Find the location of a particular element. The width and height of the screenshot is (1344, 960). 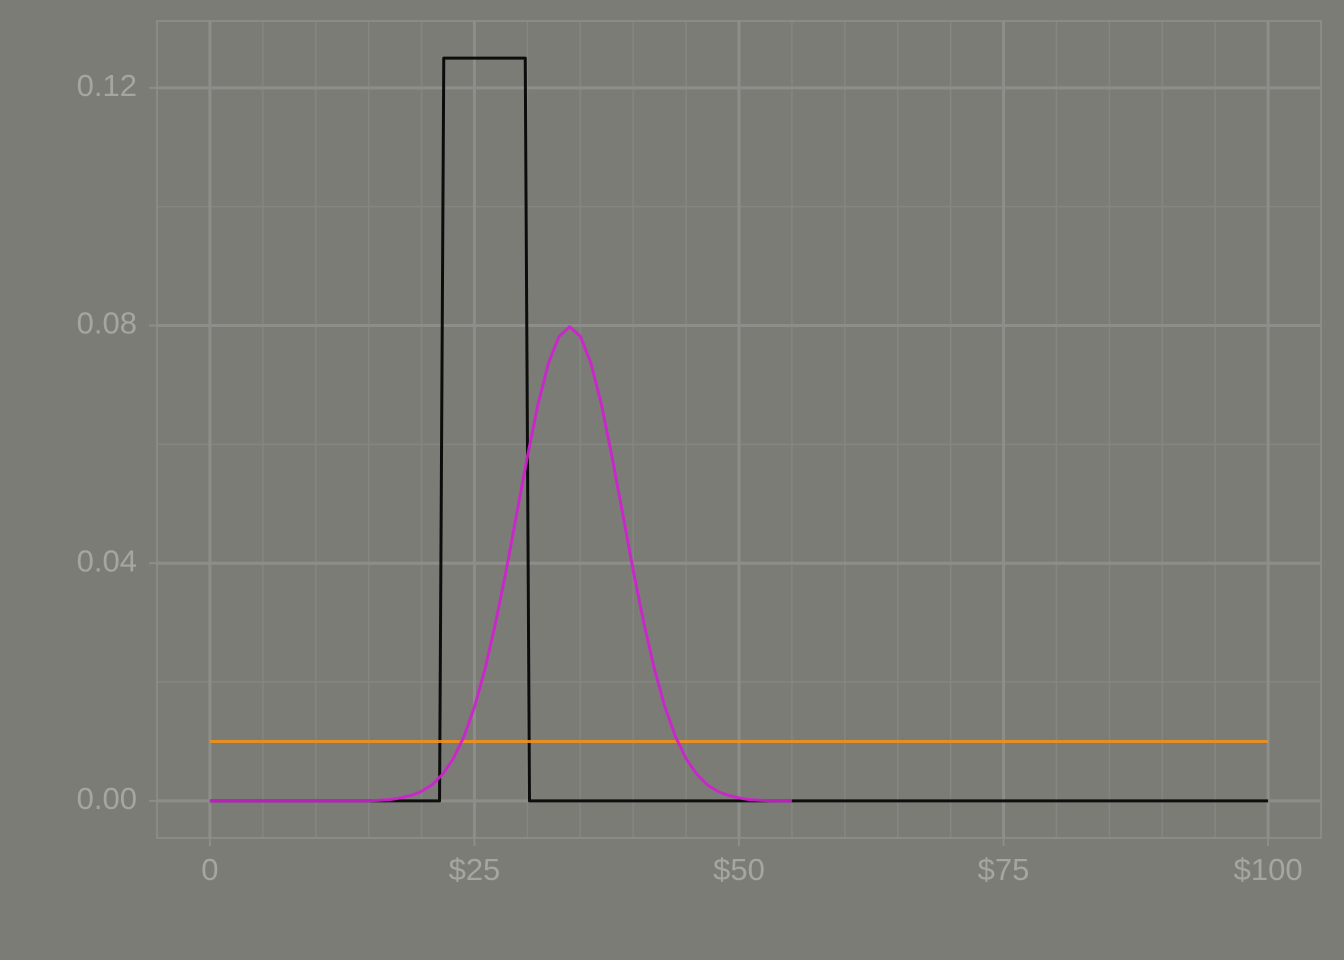

y-tick-label: 0.08 is located at coordinates (107, 323).